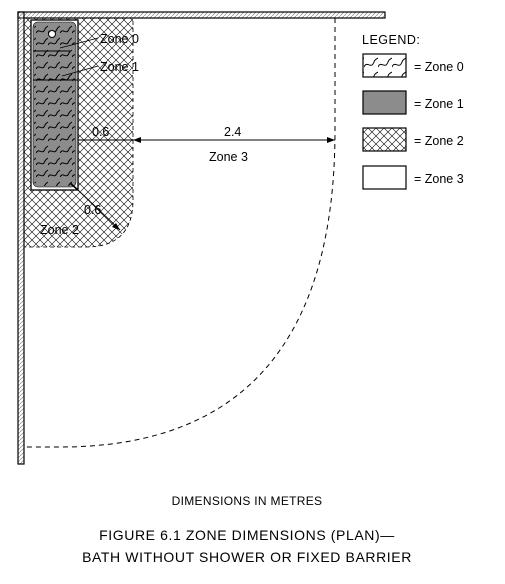 The width and height of the screenshot is (505, 584). What do you see at coordinates (79, 43) in the screenshot?
I see `leader-zone0` at bounding box center [79, 43].